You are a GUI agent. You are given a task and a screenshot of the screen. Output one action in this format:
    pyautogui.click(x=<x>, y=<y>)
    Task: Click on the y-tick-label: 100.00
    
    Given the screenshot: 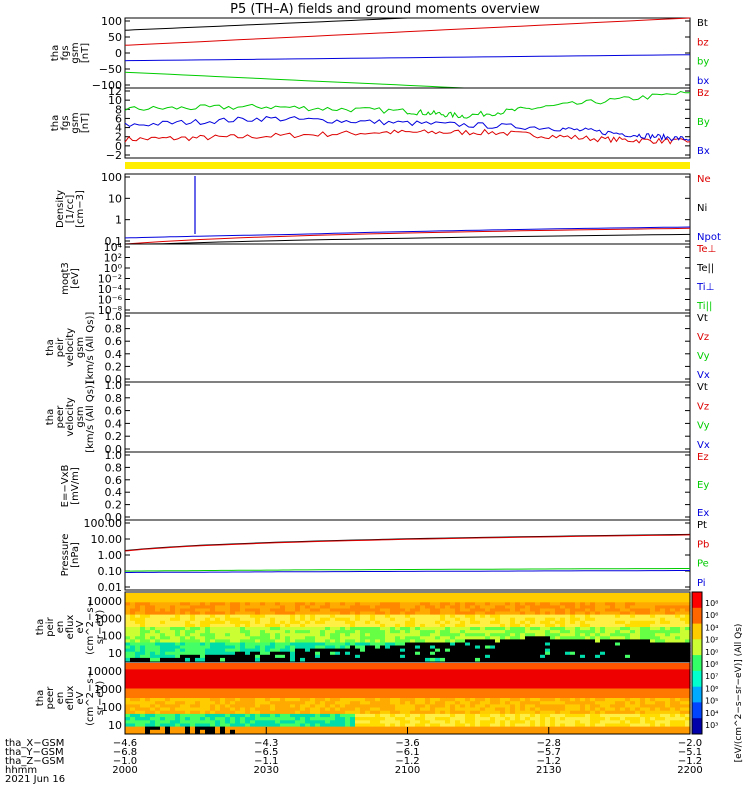 What is the action you would take?
    pyautogui.click(x=103, y=523)
    